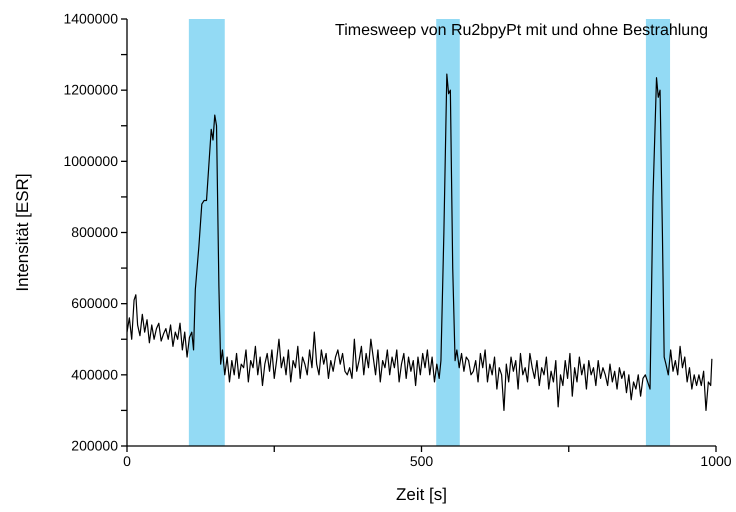 The height and width of the screenshot is (512, 736). Describe the element at coordinates (94, 445) in the screenshot. I see `y-tick-label: 200000` at that location.